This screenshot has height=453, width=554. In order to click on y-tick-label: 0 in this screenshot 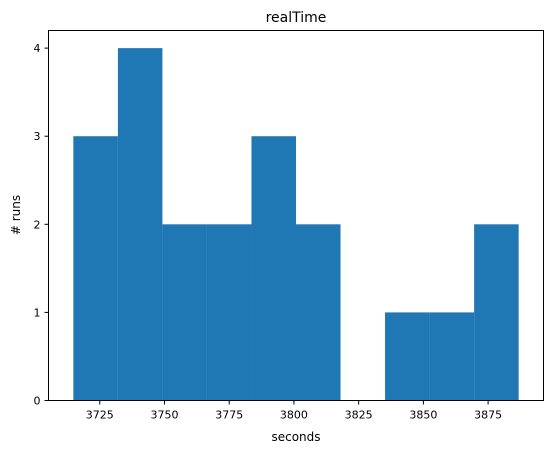, I will do `click(37, 401)`.